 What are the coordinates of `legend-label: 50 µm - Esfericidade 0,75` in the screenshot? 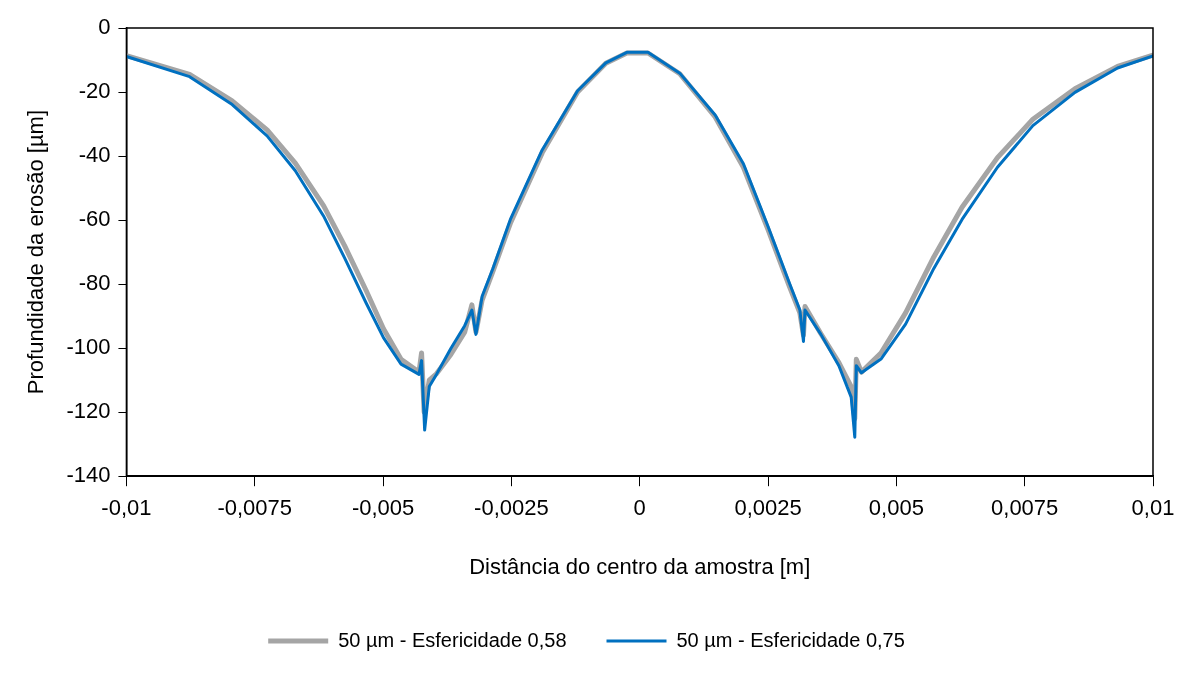 It's located at (790, 639).